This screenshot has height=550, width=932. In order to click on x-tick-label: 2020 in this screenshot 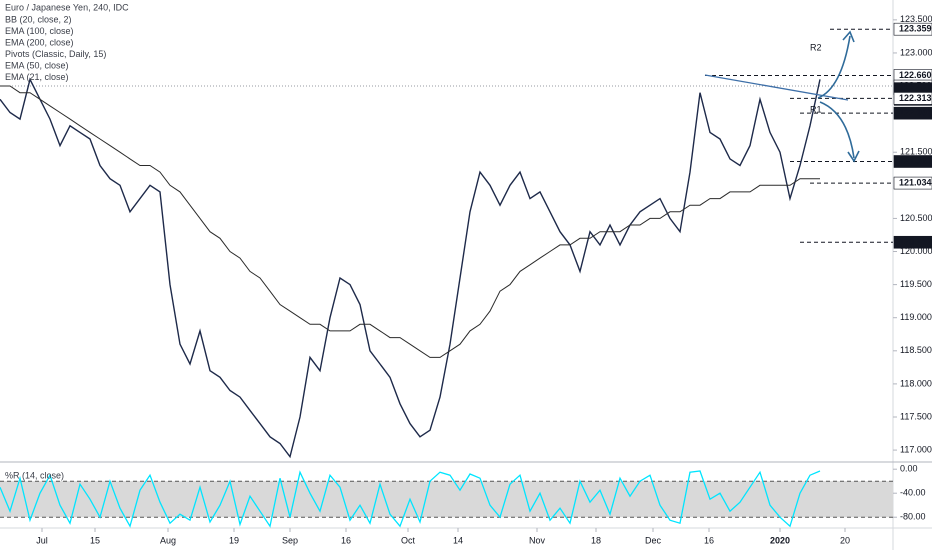, I will do `click(780, 540)`.